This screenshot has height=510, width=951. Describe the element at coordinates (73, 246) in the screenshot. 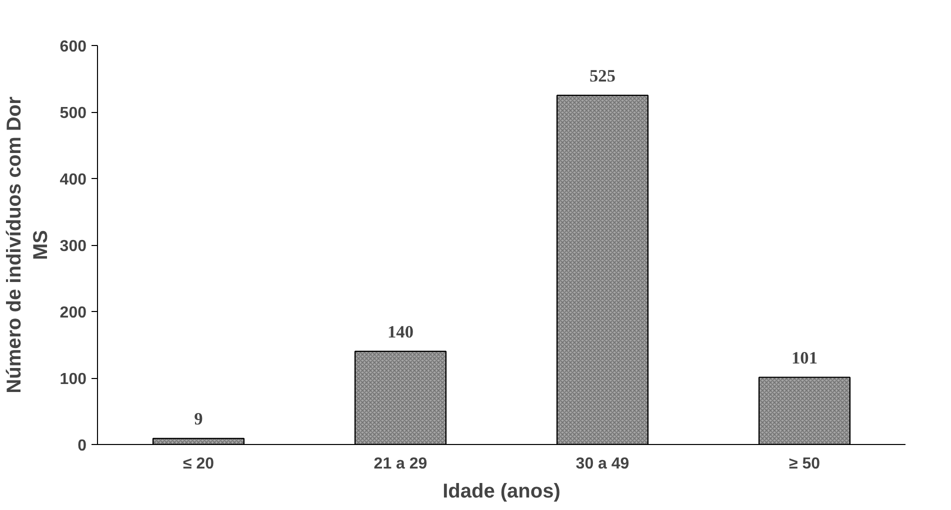

I see `y-tick-label: 300` at that location.